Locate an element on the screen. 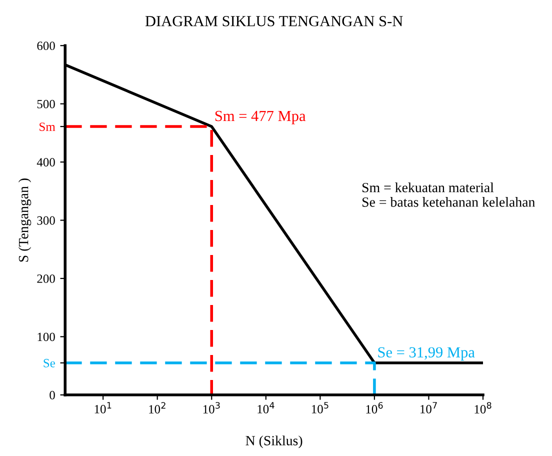 The width and height of the screenshot is (552, 456). y-tick-label: Sm is located at coordinates (48, 126).